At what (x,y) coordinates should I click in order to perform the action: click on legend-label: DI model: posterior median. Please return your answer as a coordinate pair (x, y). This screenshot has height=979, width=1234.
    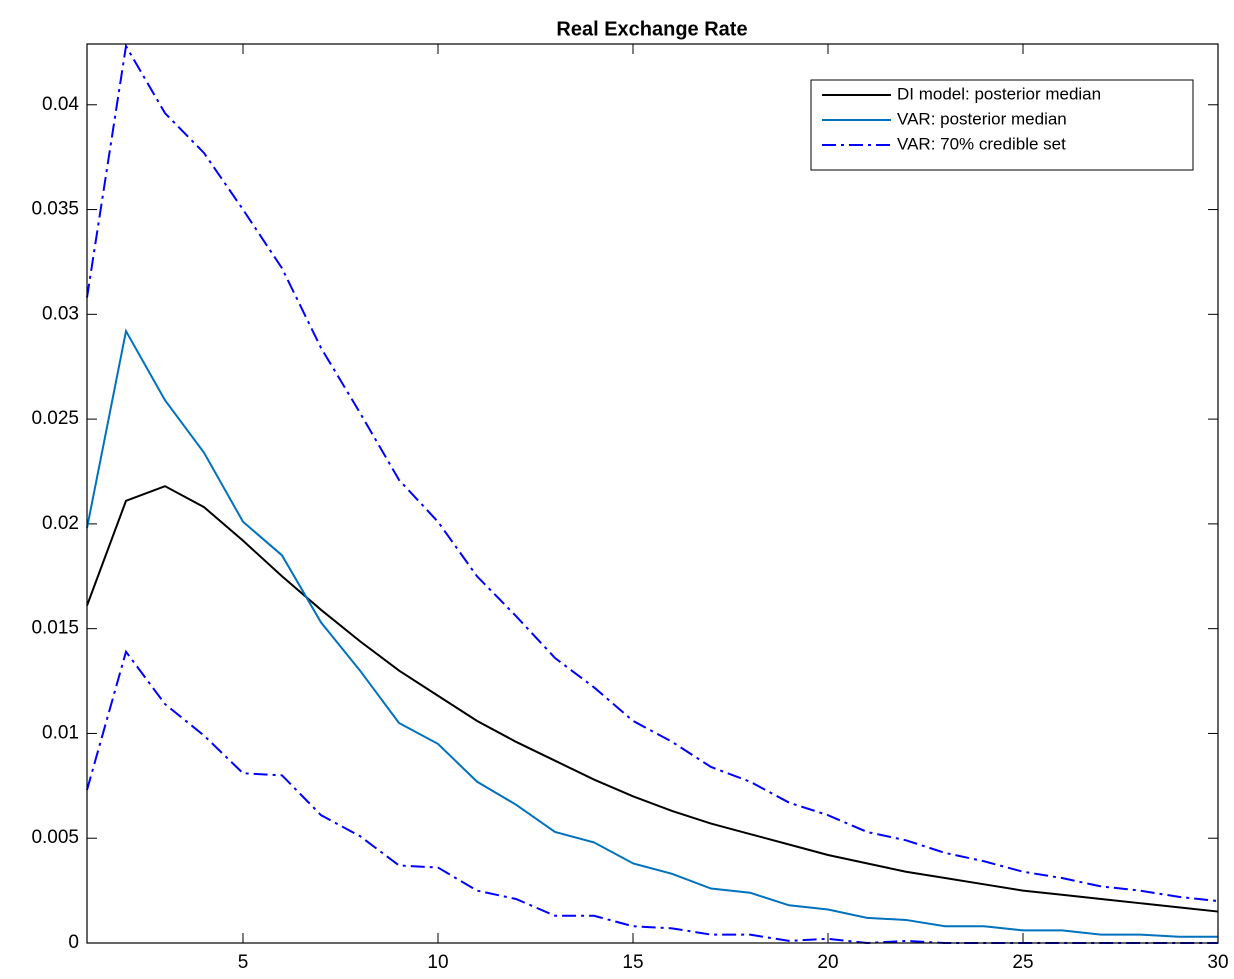
    Looking at the image, I should click on (999, 93).